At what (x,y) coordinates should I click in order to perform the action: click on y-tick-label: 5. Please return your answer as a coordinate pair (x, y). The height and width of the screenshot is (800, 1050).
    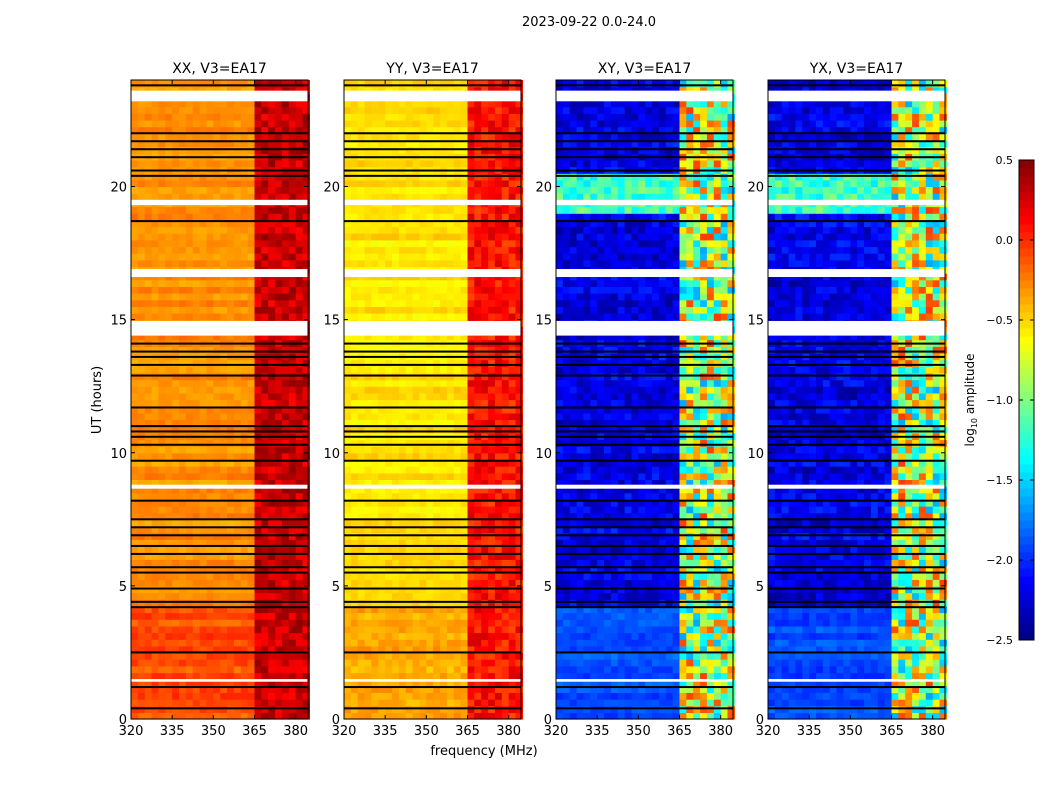
    Looking at the image, I should click on (123, 587).